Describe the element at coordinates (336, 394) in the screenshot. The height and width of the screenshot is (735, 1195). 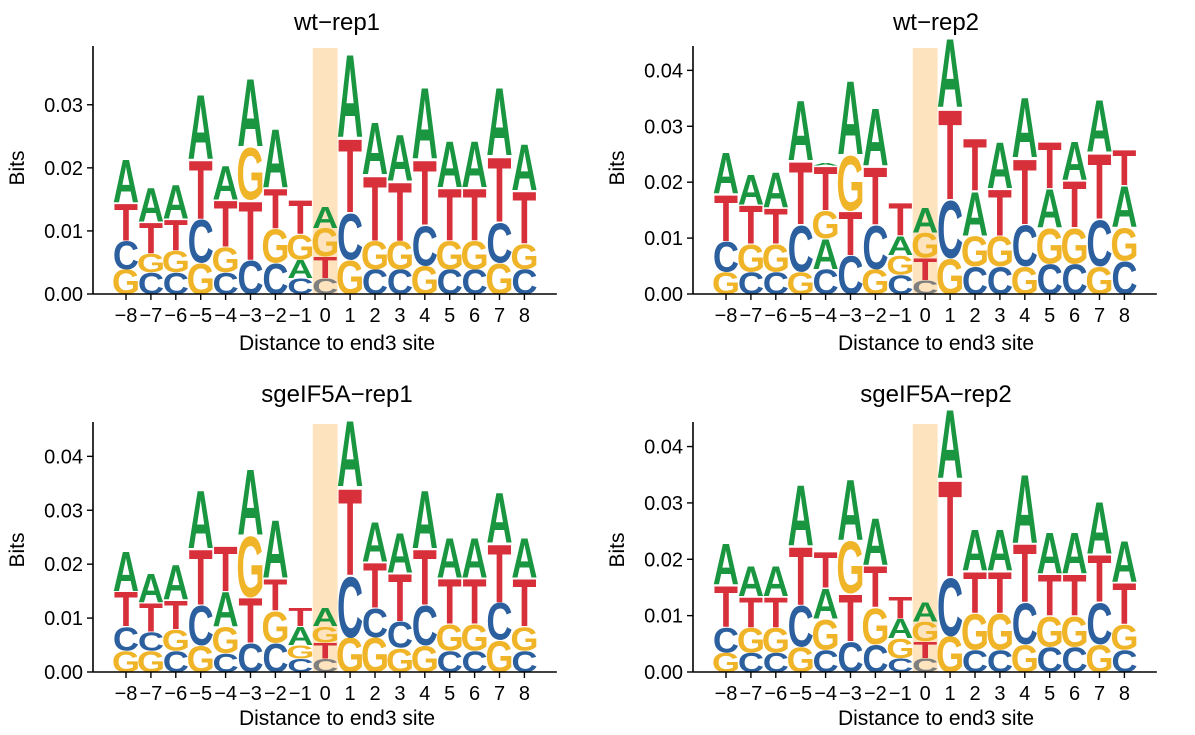
I see `panel-title: sgeIF5A−rep1` at that location.